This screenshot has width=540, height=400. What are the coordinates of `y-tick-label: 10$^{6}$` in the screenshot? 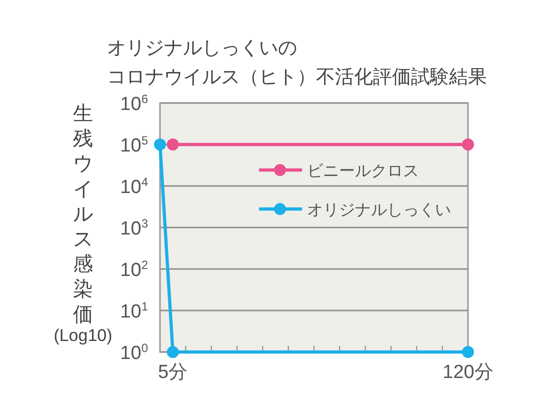 It's located at (134, 103).